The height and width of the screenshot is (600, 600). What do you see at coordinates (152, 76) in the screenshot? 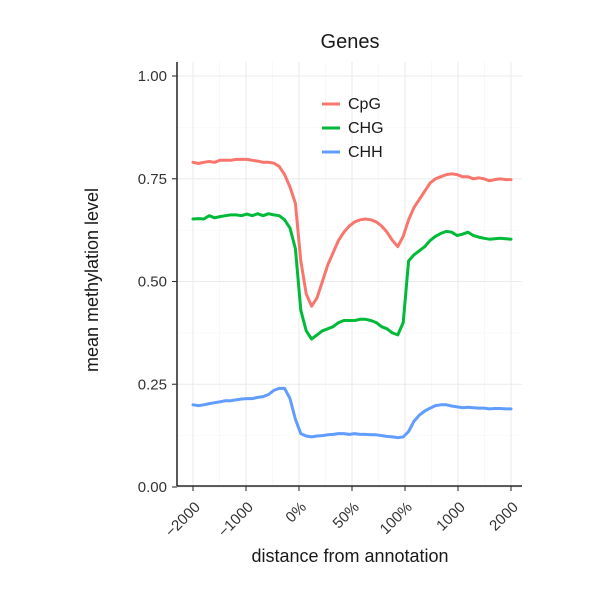
I see `y-tick-label: 1.00` at bounding box center [152, 76].